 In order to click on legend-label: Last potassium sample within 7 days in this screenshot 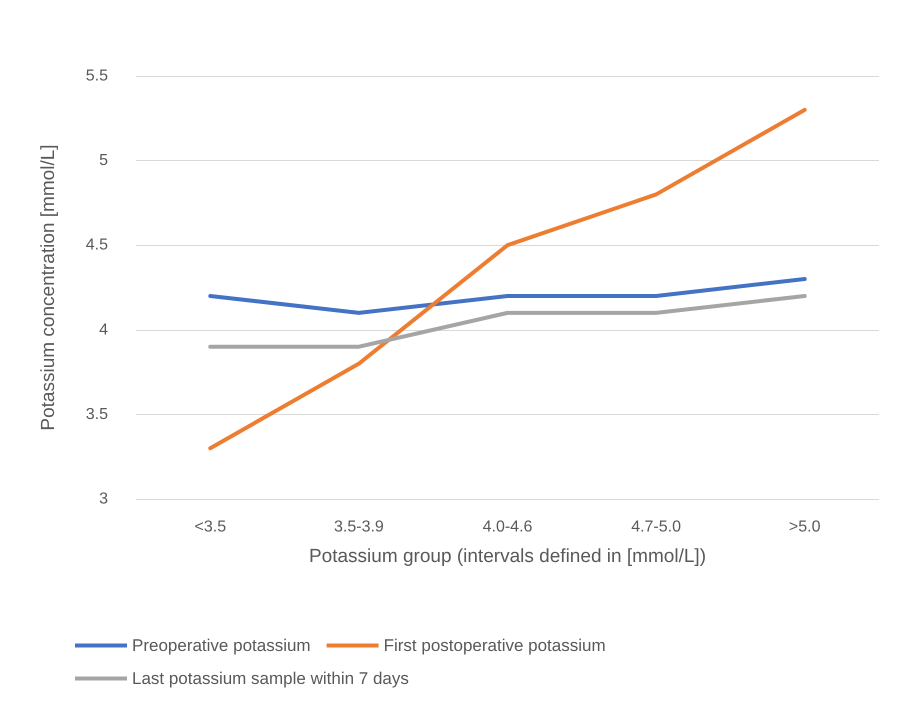, I will do `click(270, 678)`.